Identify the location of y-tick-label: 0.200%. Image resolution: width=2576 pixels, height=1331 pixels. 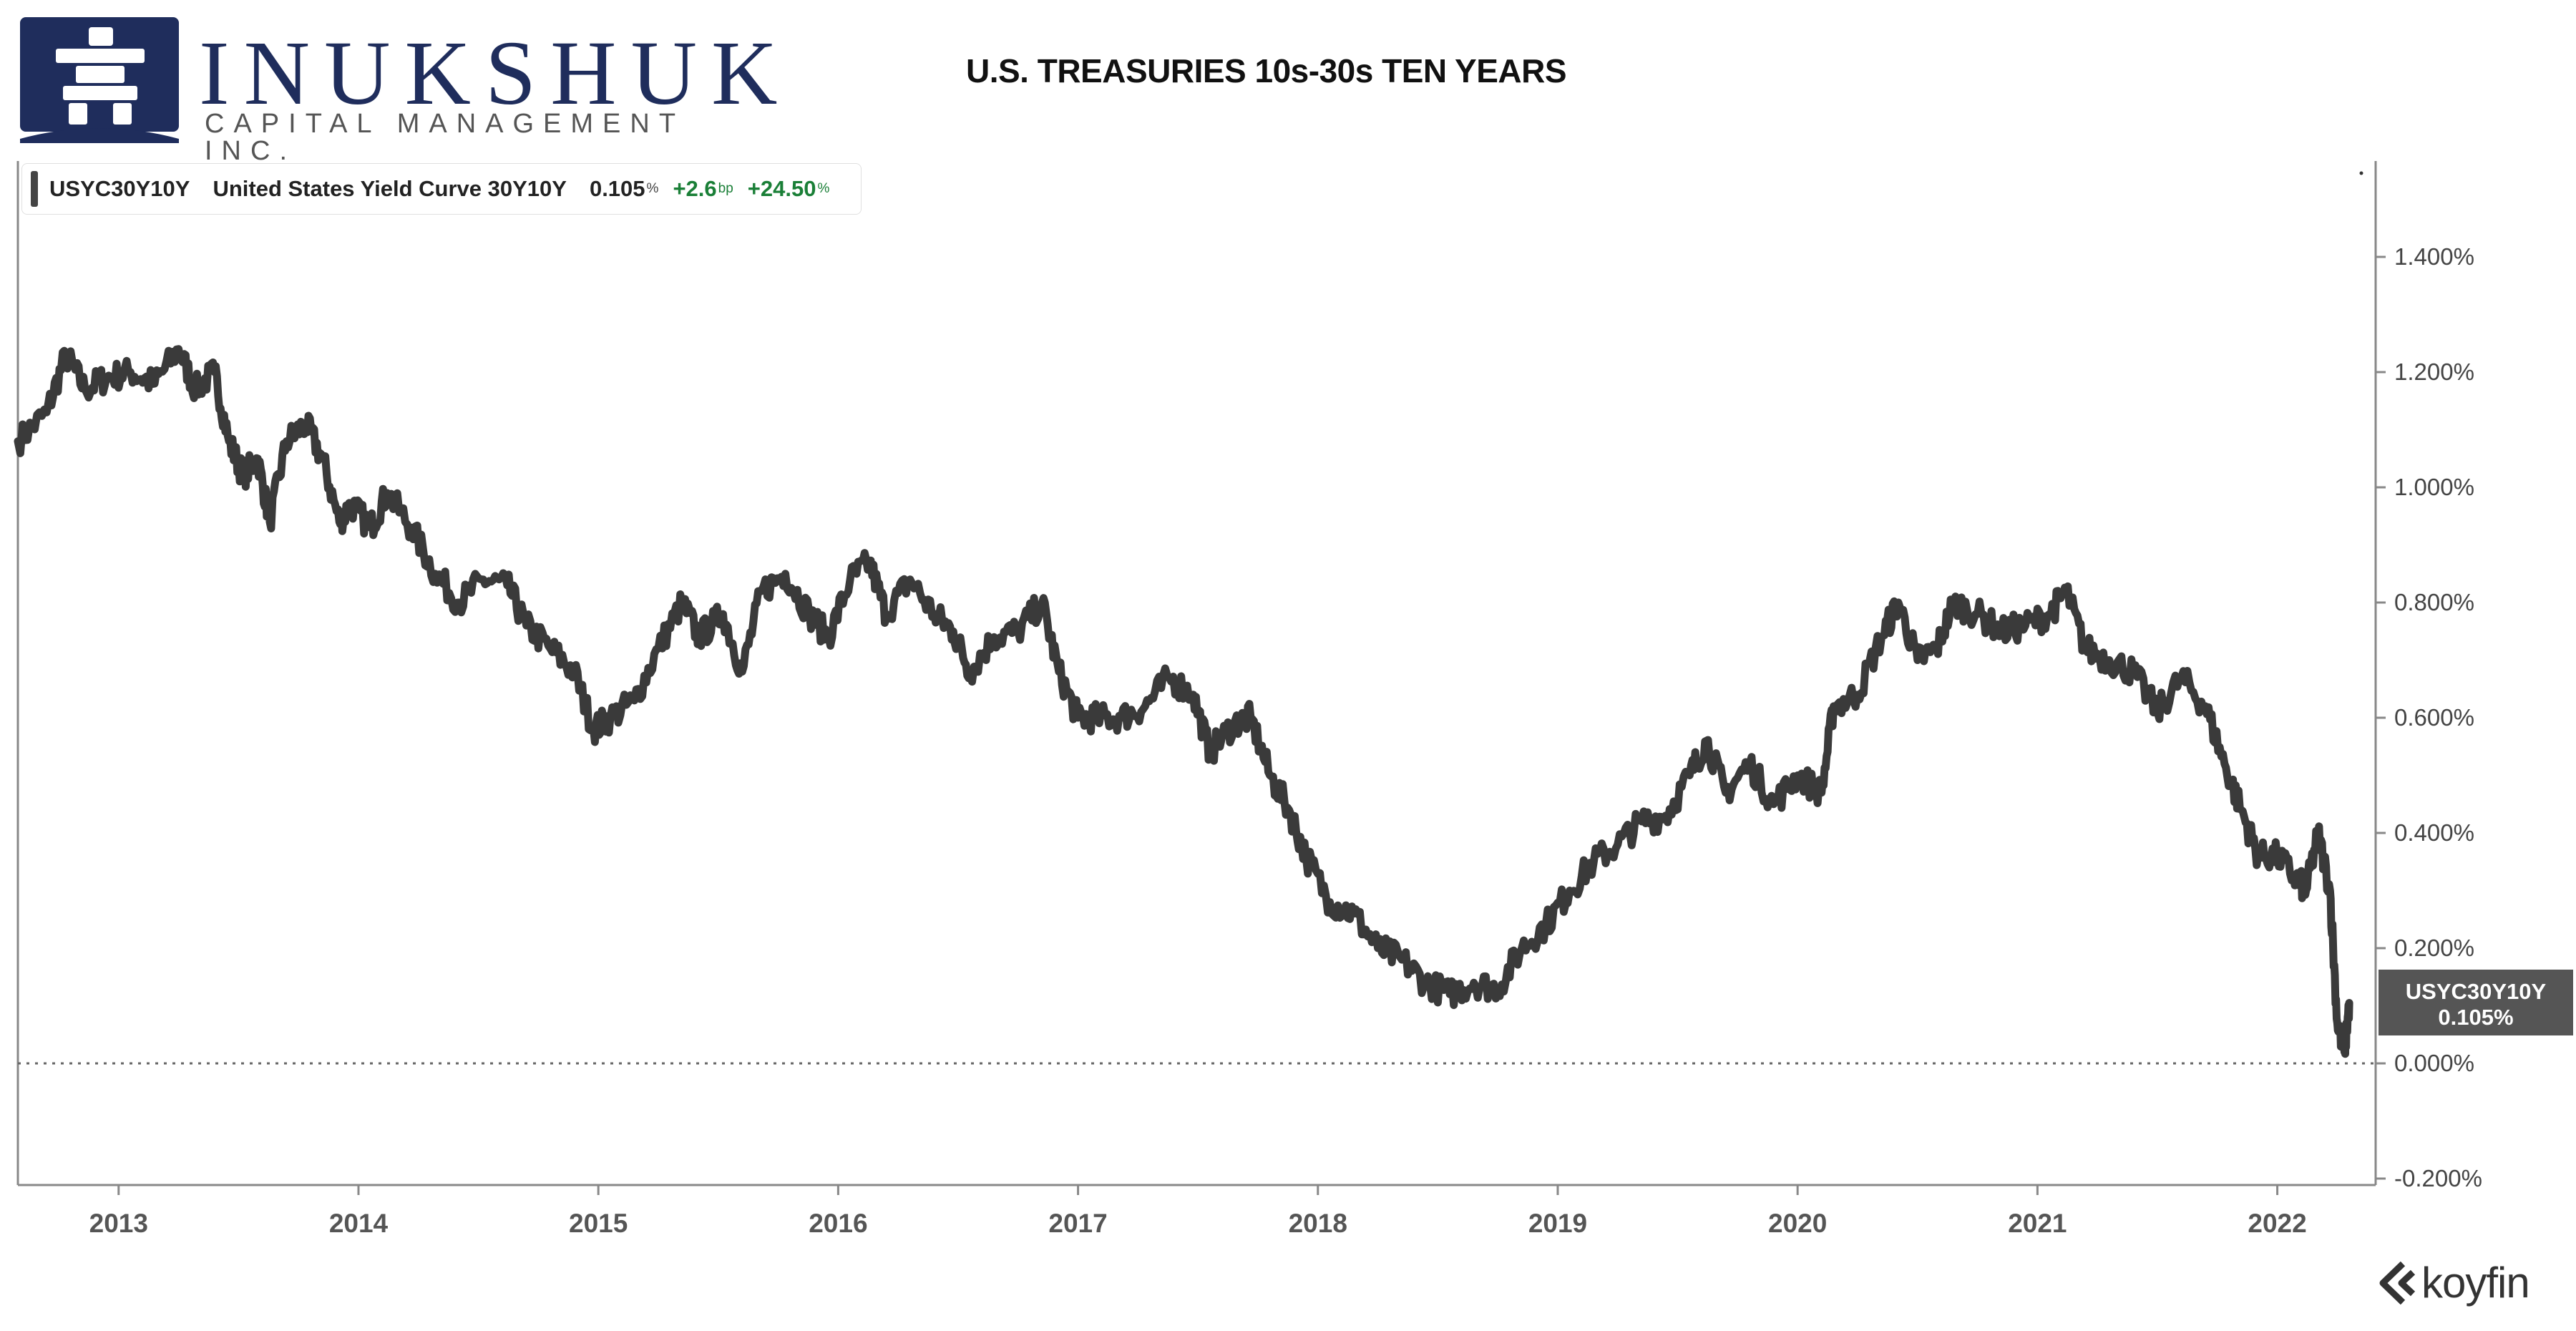
(2434, 948).